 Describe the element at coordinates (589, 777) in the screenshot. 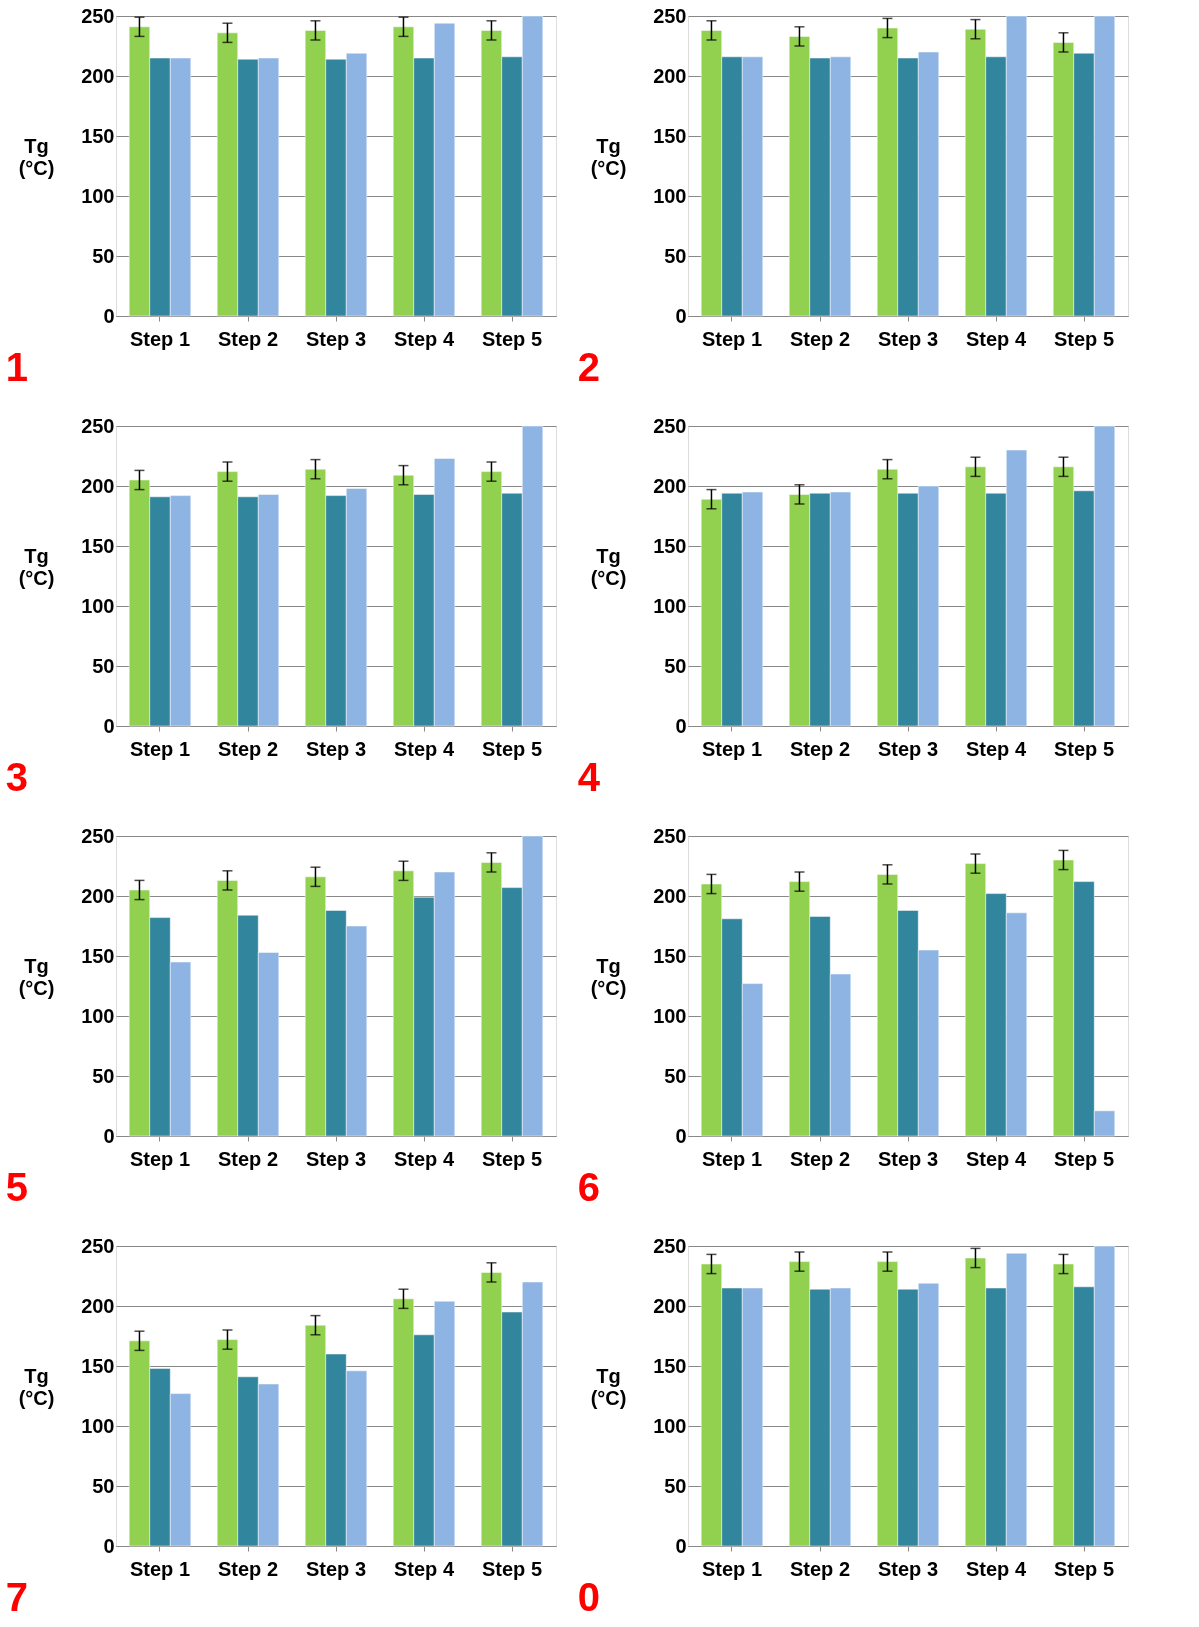

I see `text: 4` at that location.